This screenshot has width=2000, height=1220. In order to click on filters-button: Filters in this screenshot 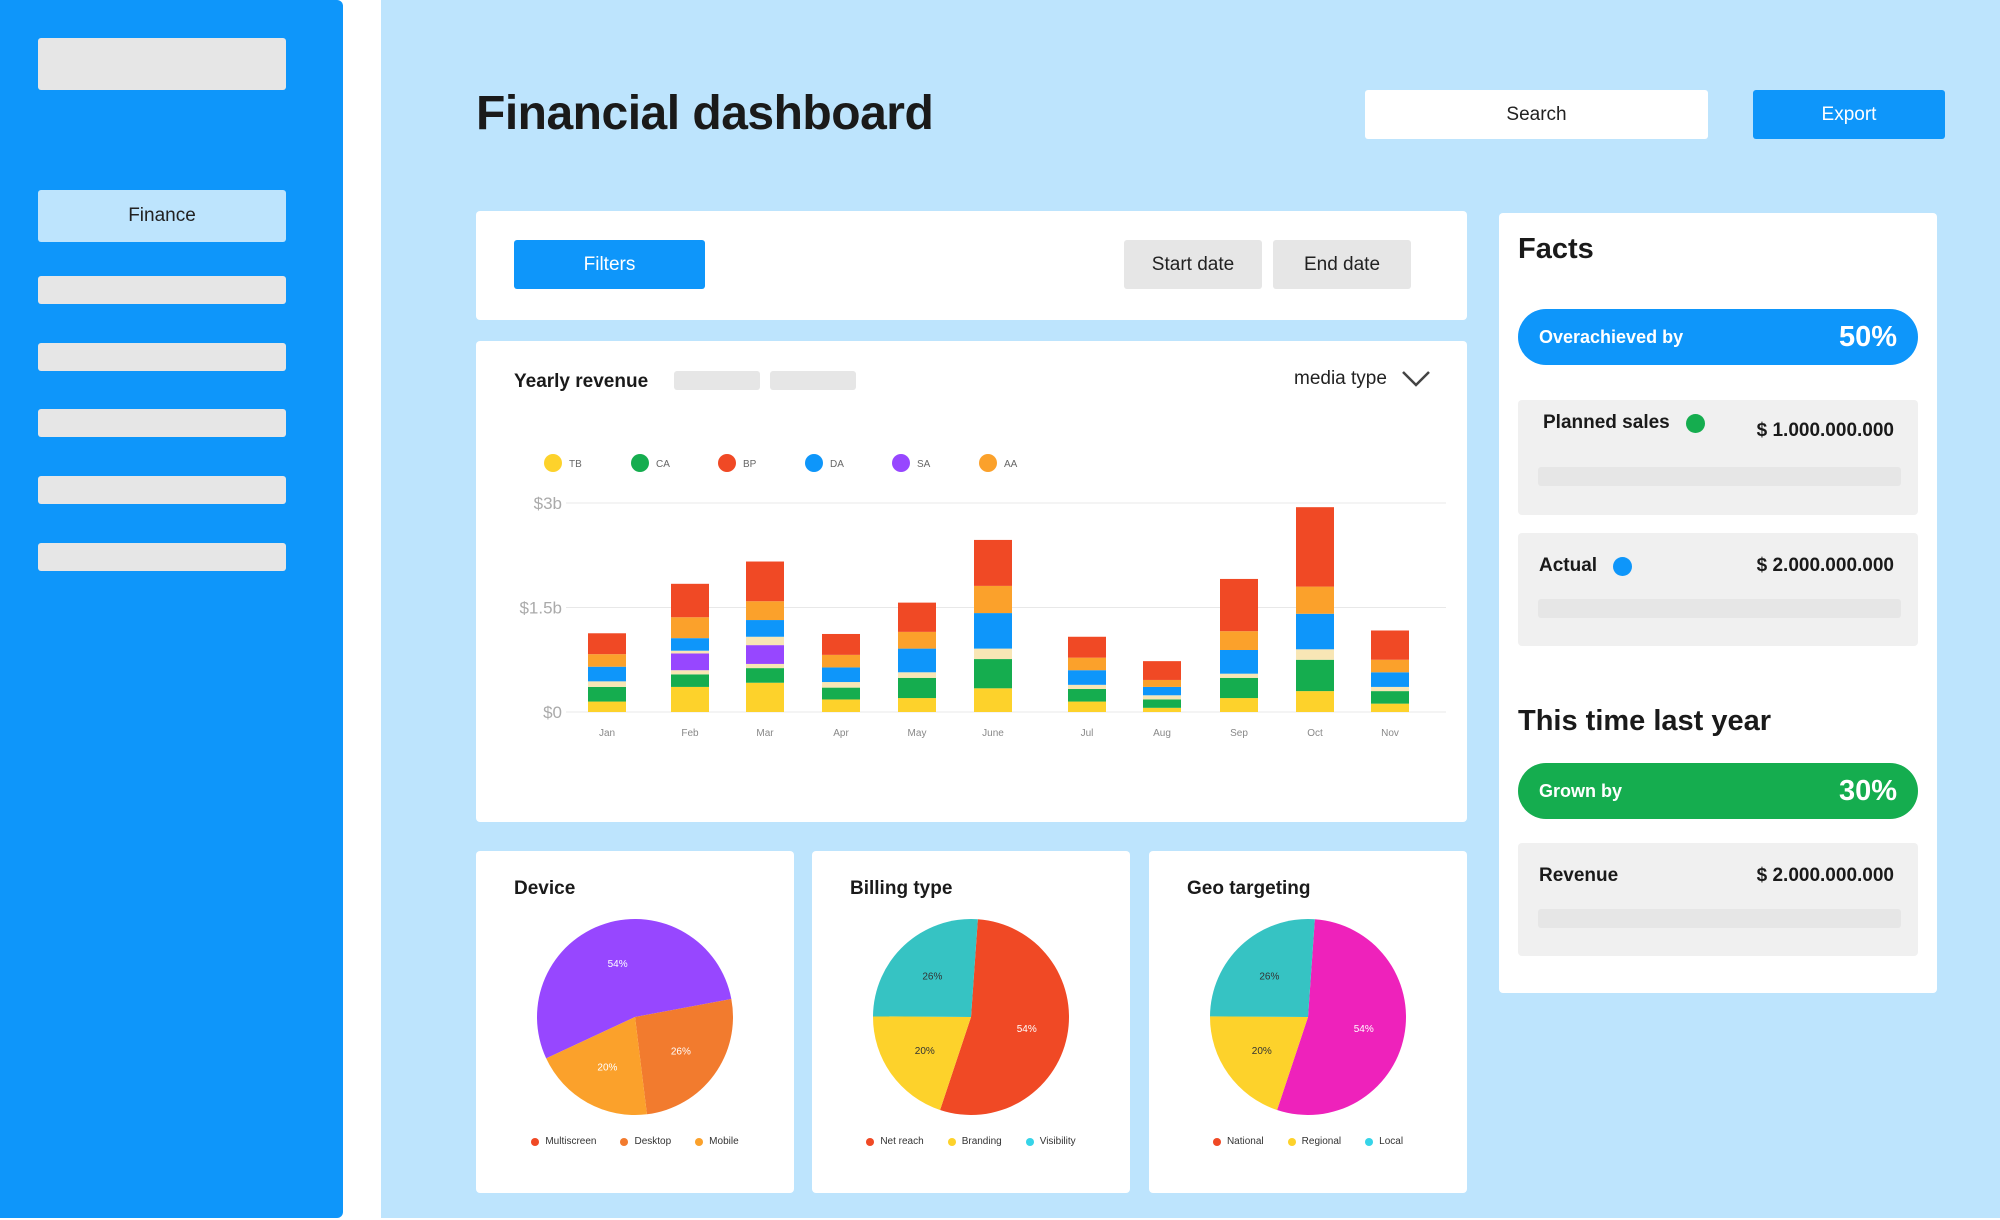, I will do `click(609, 264)`.